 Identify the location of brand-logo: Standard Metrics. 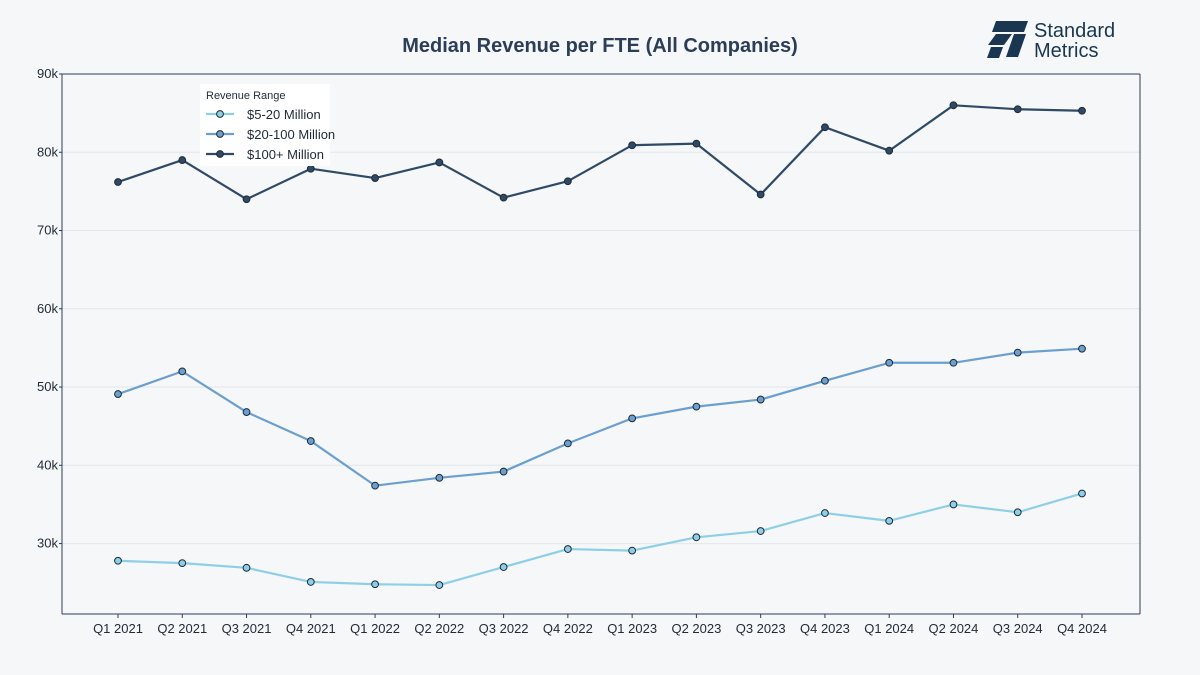
(1051, 41).